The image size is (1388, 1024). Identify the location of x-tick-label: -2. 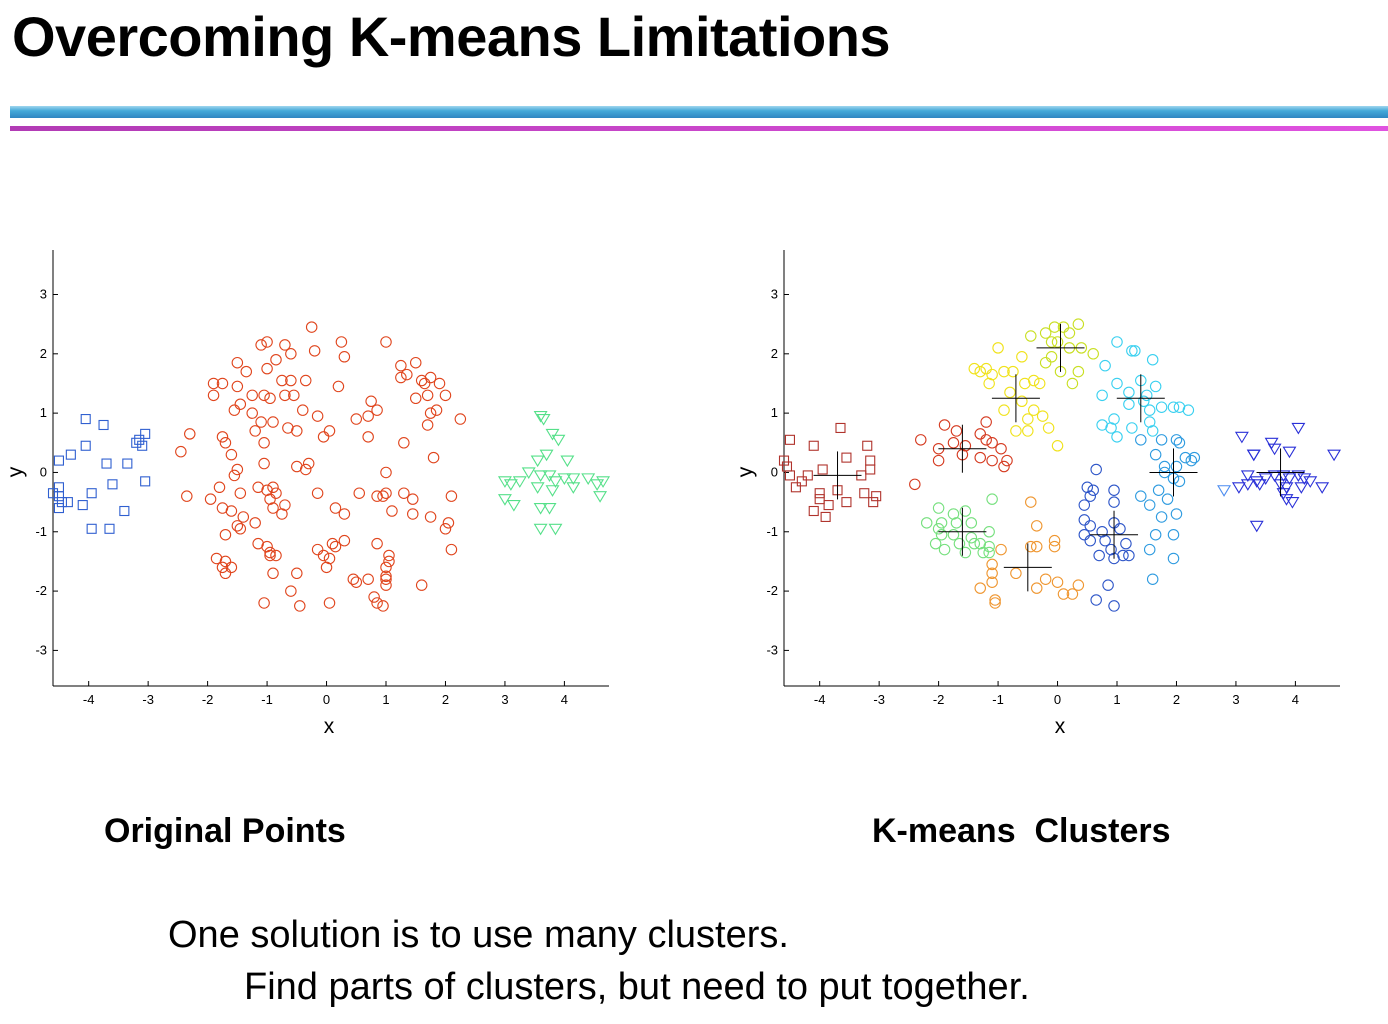
(939, 699).